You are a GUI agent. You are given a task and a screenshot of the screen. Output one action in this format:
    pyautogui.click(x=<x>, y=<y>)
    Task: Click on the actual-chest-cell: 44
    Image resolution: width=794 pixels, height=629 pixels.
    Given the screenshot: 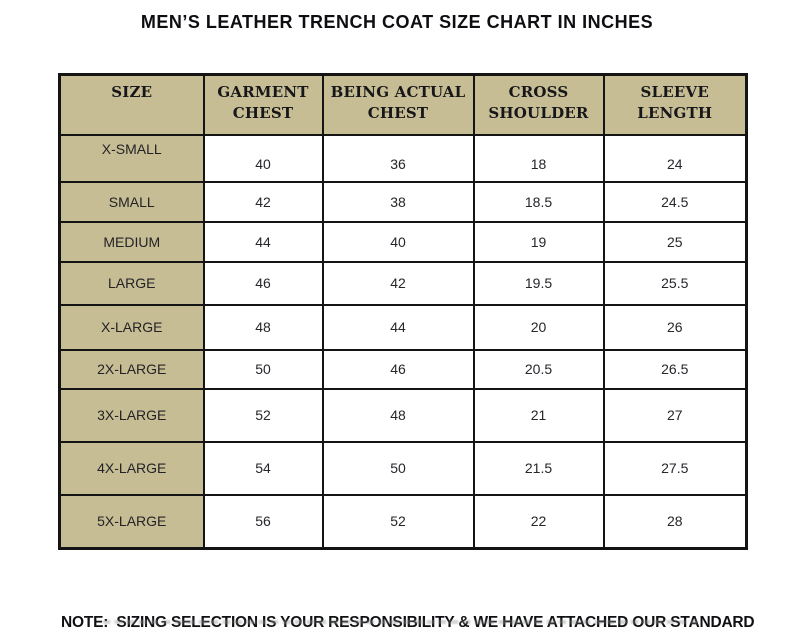 What is the action you would take?
    pyautogui.click(x=398, y=327)
    